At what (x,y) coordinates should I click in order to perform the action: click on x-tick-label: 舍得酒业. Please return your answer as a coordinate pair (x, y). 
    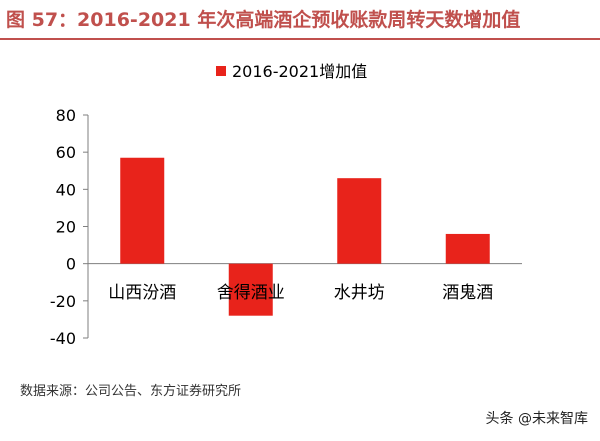
    Looking at the image, I should click on (251, 293).